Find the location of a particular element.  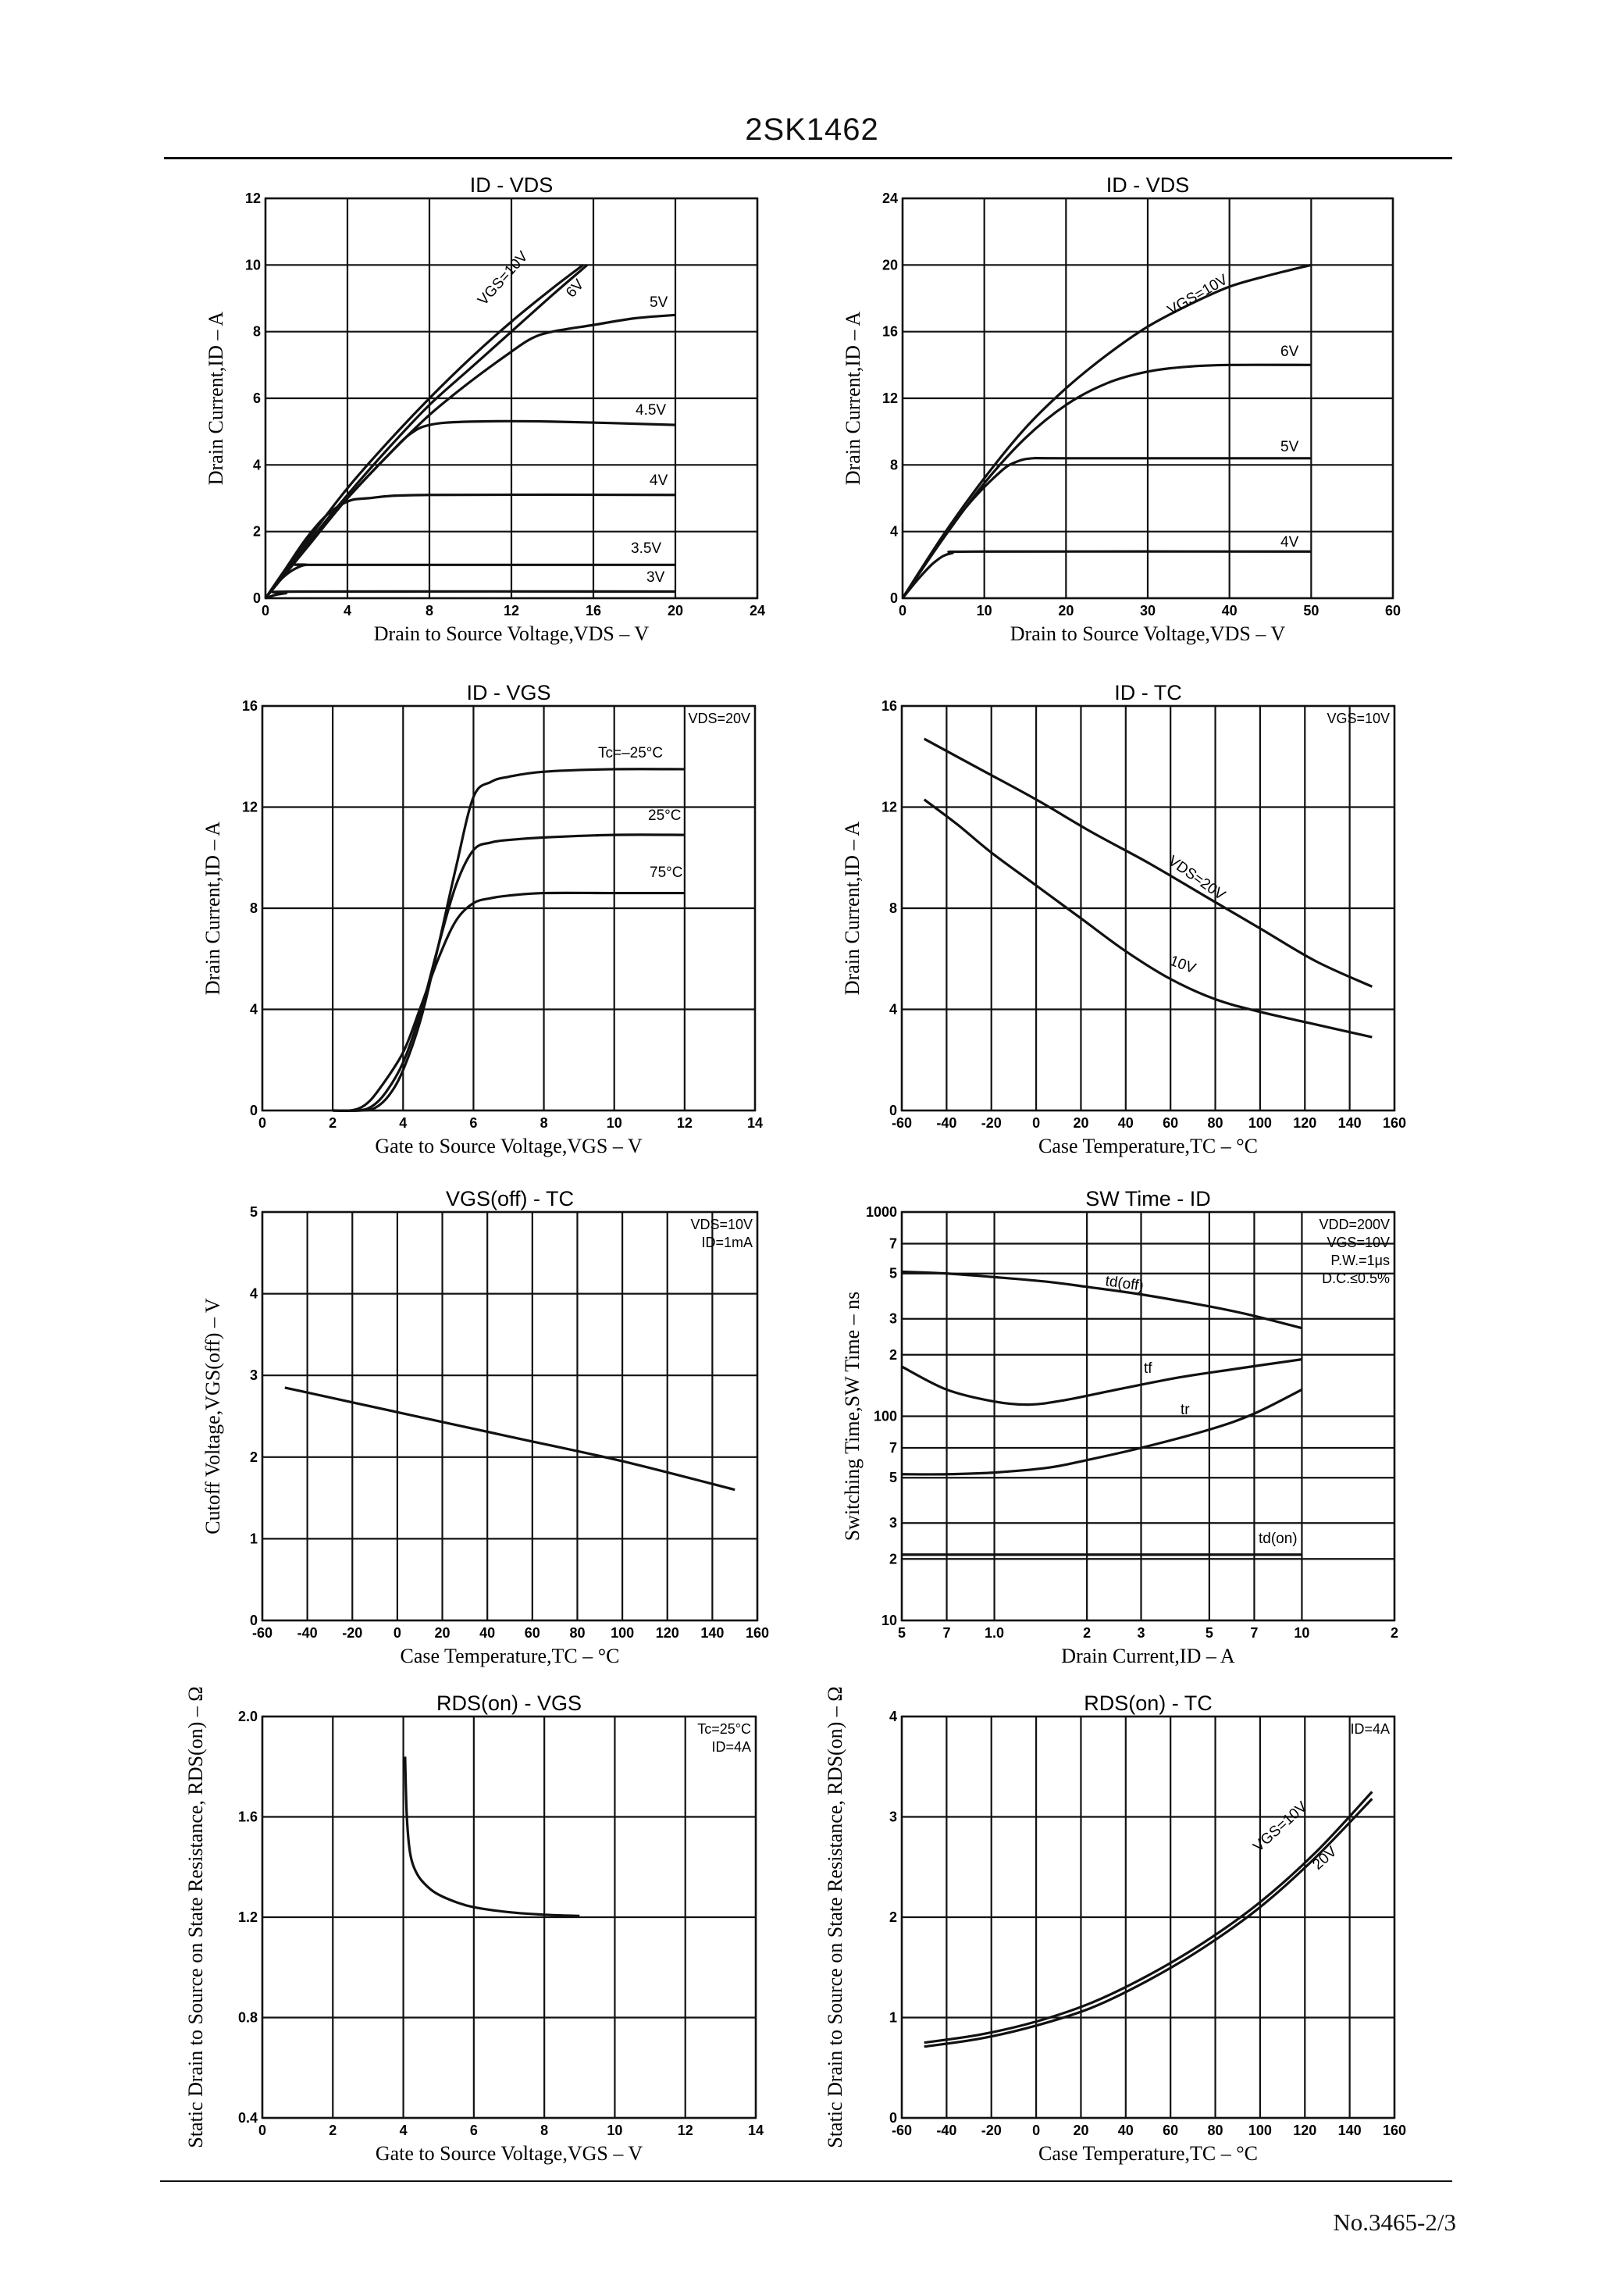

y-tick-label: 8 is located at coordinates (254, 908).